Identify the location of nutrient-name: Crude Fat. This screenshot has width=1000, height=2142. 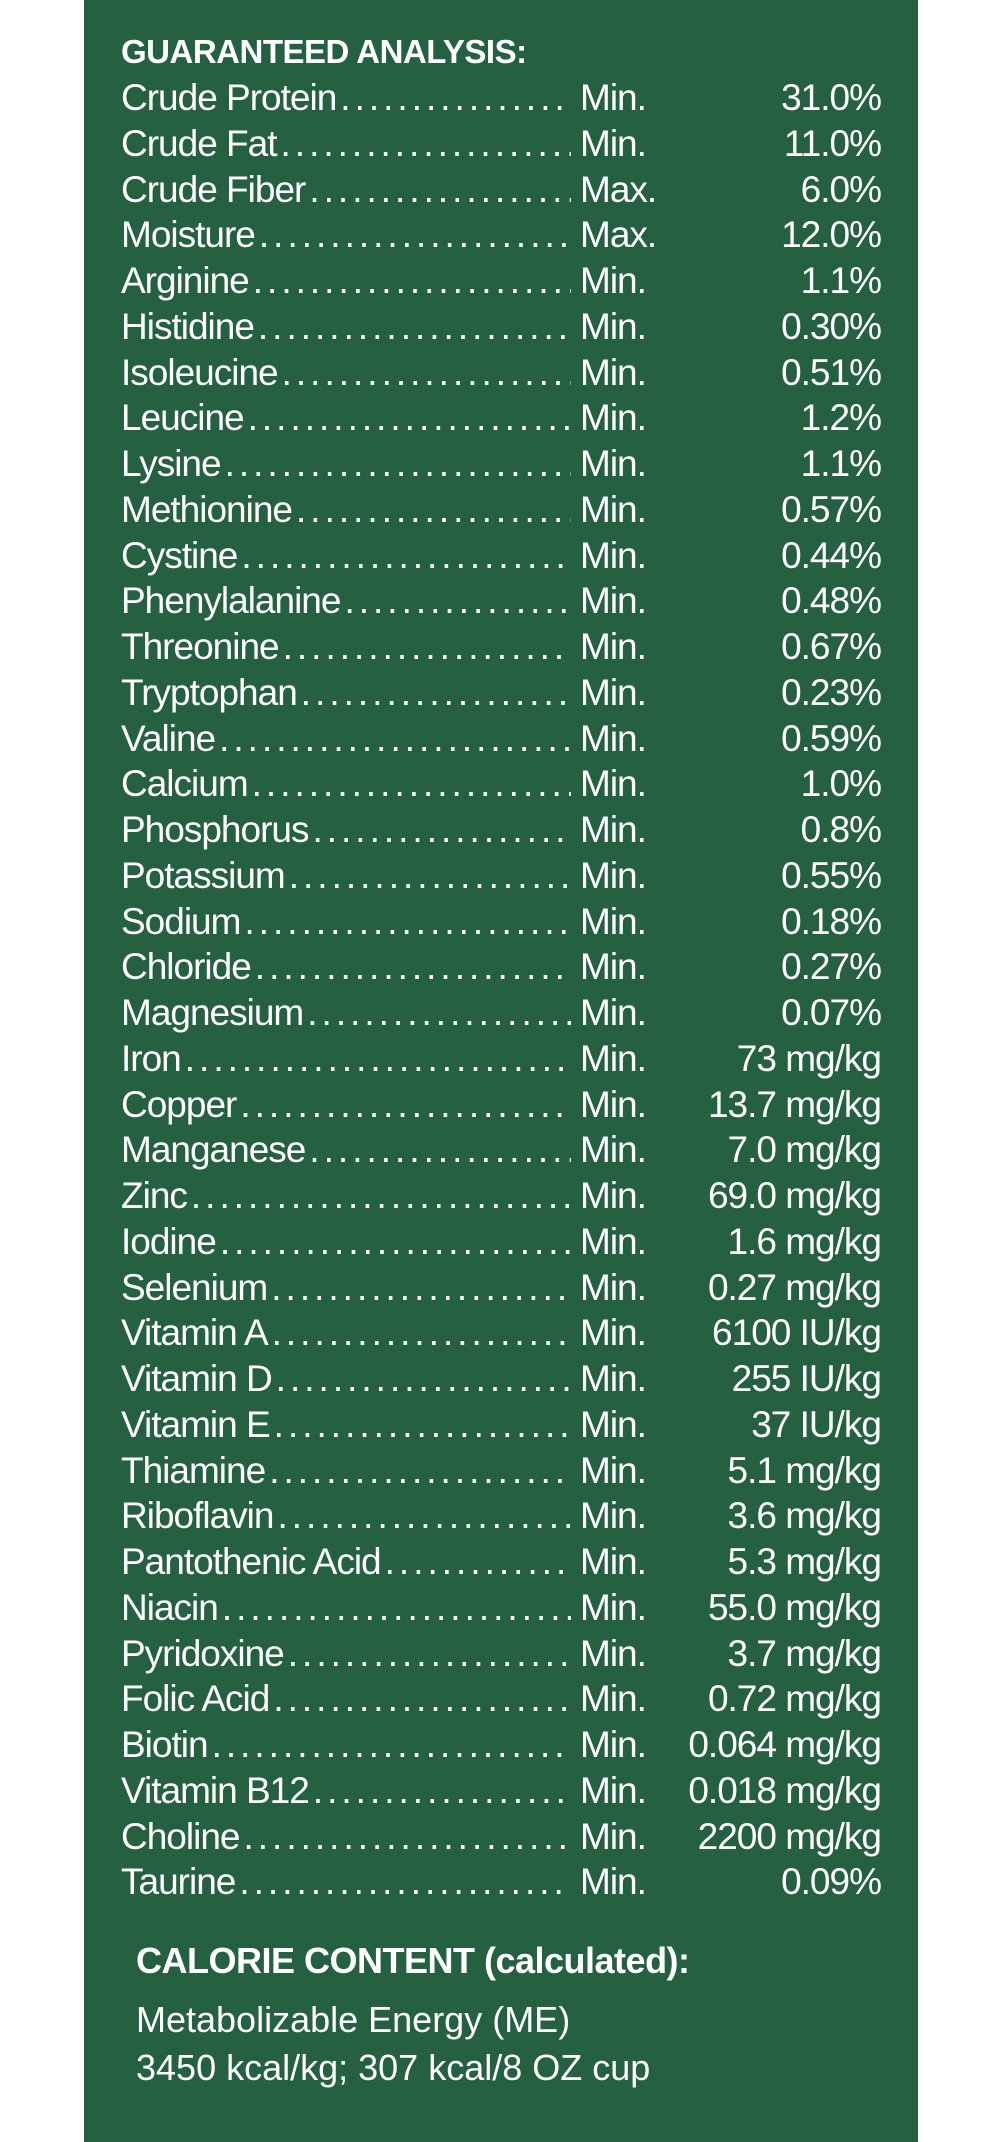
(199, 143).